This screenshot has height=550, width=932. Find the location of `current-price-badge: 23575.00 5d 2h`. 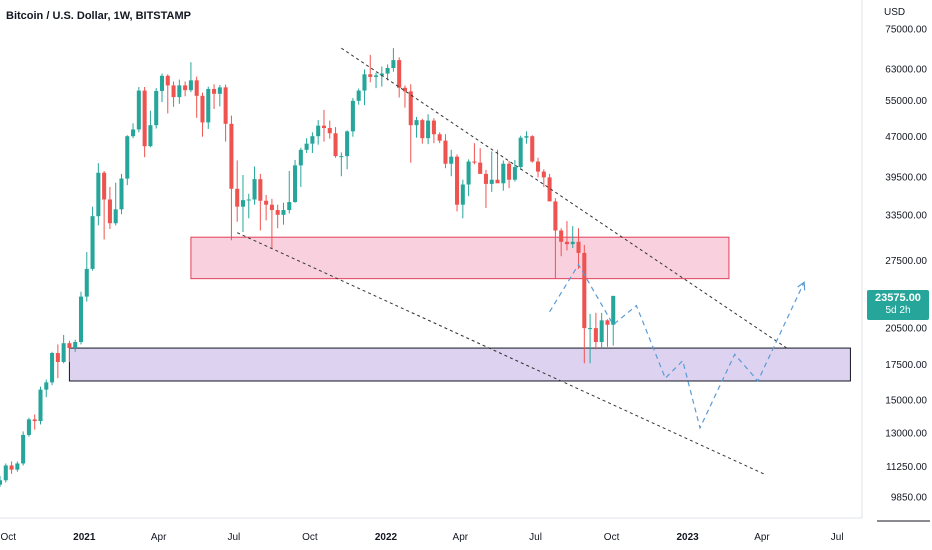

current-price-badge: 23575.00 5d 2h is located at coordinates (898, 305).